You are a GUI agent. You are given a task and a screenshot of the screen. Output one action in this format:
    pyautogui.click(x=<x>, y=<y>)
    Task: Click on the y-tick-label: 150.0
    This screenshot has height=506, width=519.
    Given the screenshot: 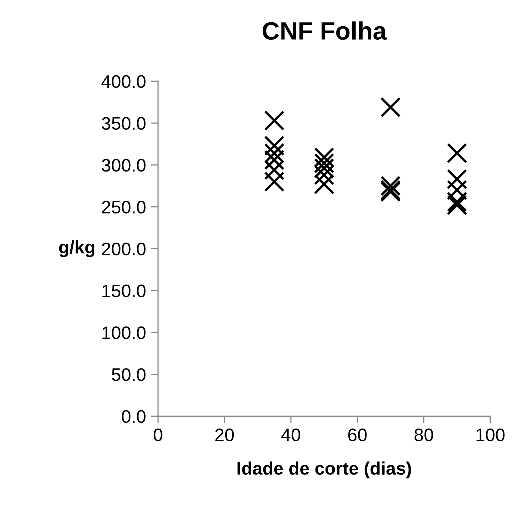 What is the action you would take?
    pyautogui.click(x=124, y=291)
    